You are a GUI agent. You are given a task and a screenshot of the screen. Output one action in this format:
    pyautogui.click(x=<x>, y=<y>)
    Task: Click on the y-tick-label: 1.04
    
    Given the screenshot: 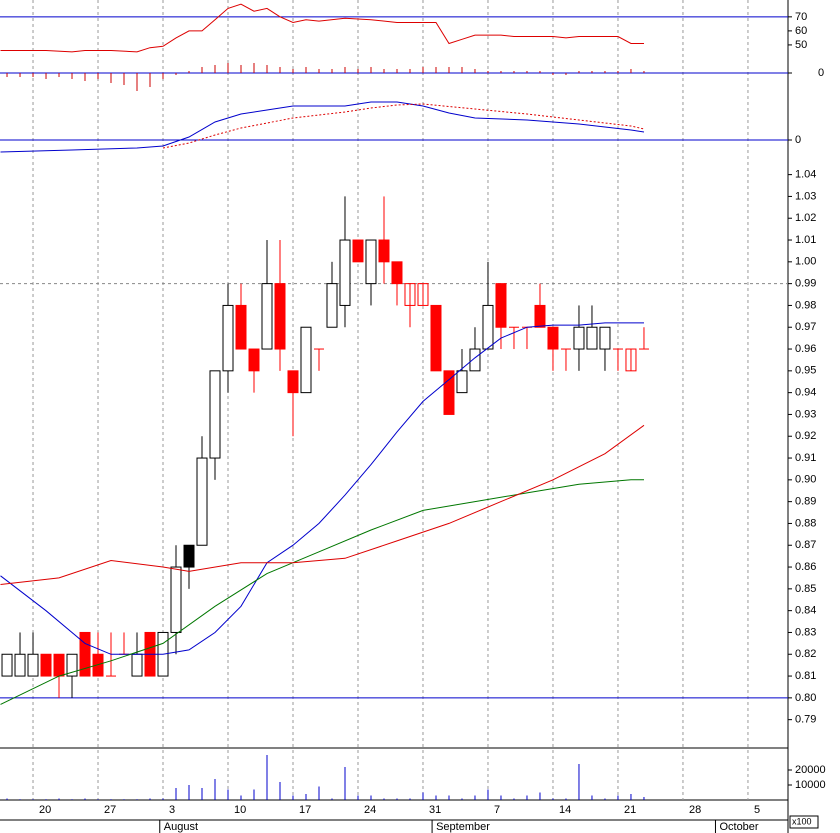 What is the action you would take?
    pyautogui.click(x=805, y=175)
    